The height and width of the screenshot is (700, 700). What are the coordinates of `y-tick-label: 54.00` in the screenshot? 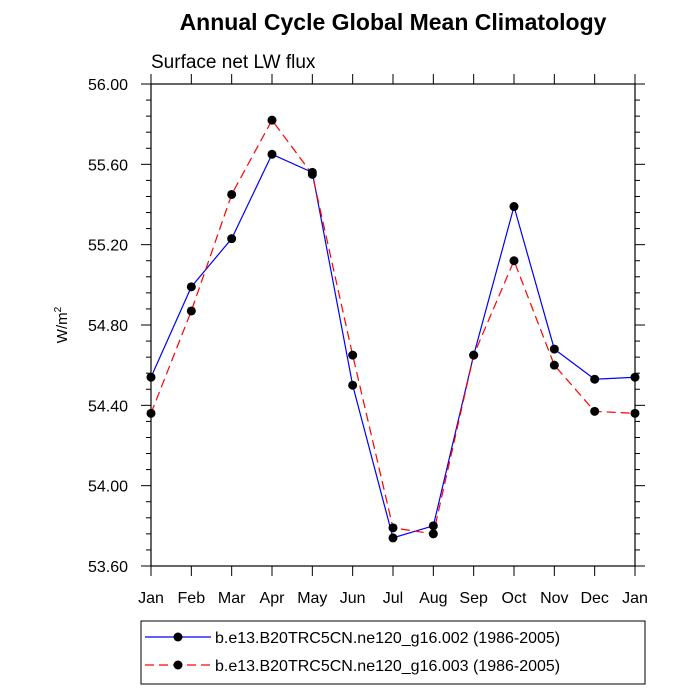 It's located at (108, 487).